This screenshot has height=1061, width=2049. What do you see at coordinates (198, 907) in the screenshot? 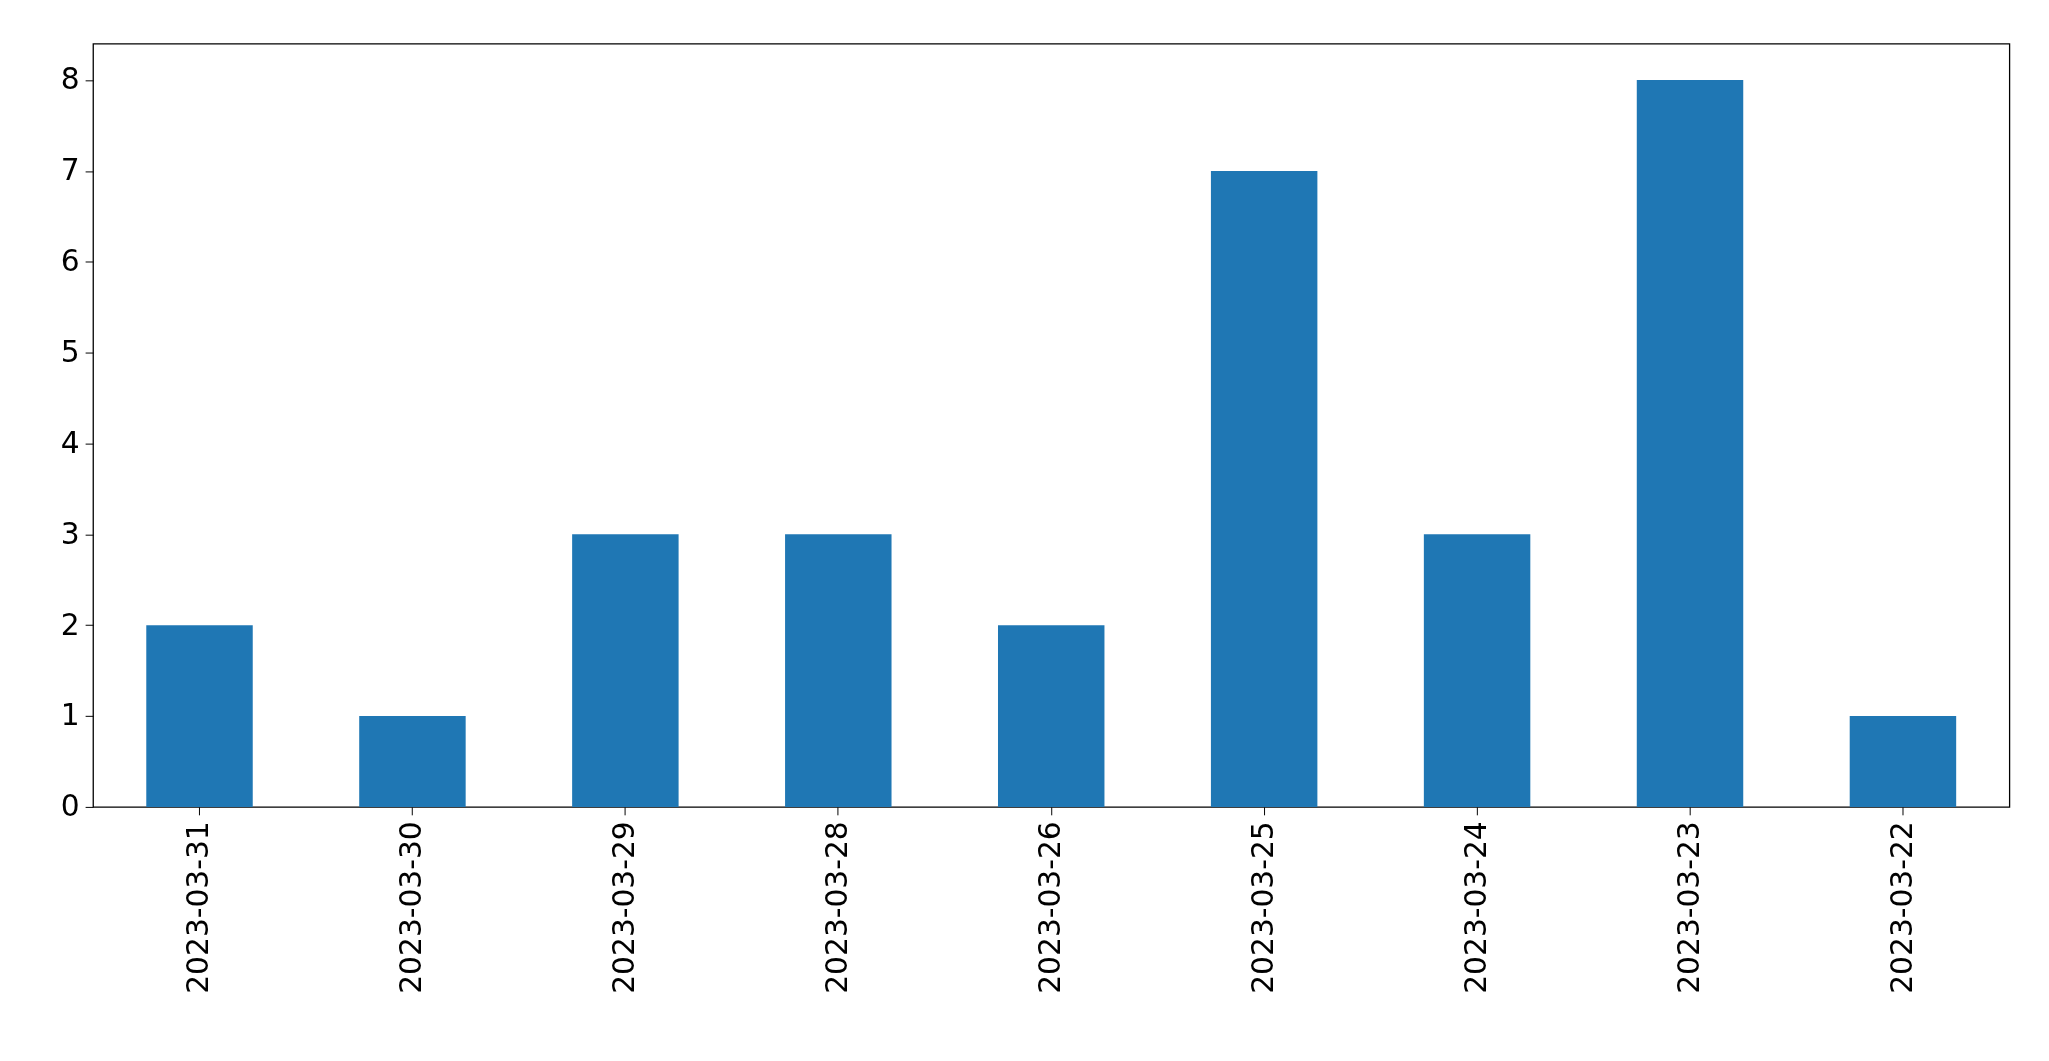
I see `x-tick-label: 2023-03-31` at bounding box center [198, 907].